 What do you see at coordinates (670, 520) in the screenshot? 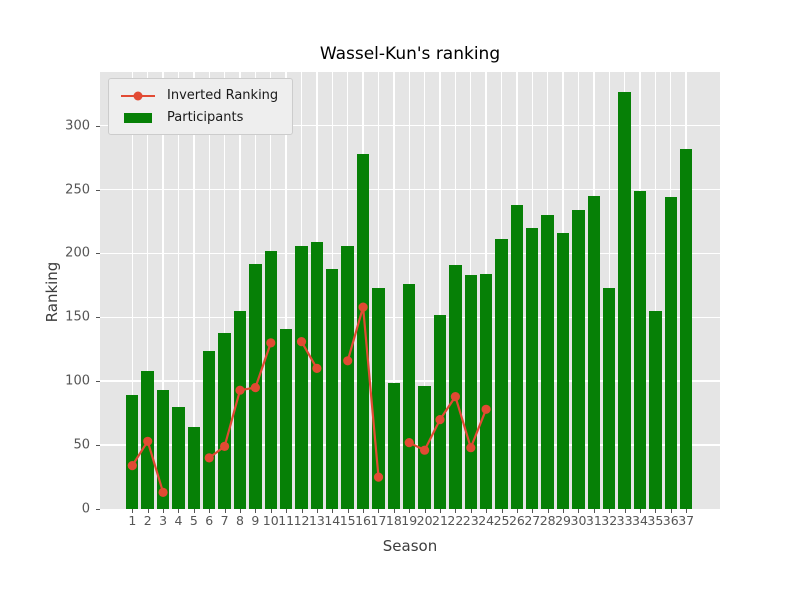
I see `x-tick-label: 36` at bounding box center [670, 520].